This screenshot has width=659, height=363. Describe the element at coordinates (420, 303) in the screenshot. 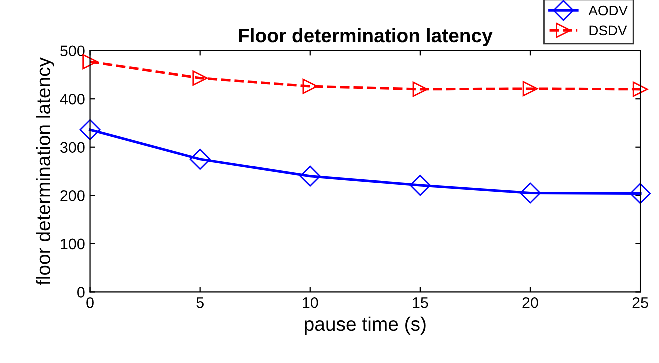

I see `x-tick-label: 15` at that location.